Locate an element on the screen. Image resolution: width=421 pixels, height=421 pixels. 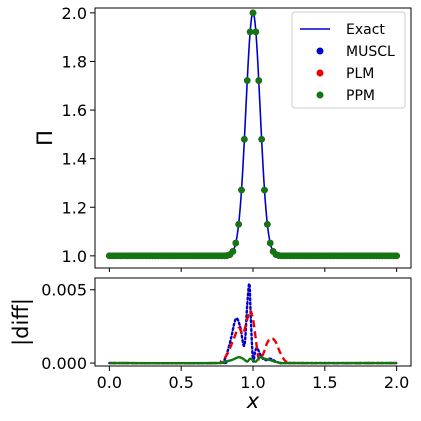
legend-plm-marker-icon is located at coordinates (320, 73).